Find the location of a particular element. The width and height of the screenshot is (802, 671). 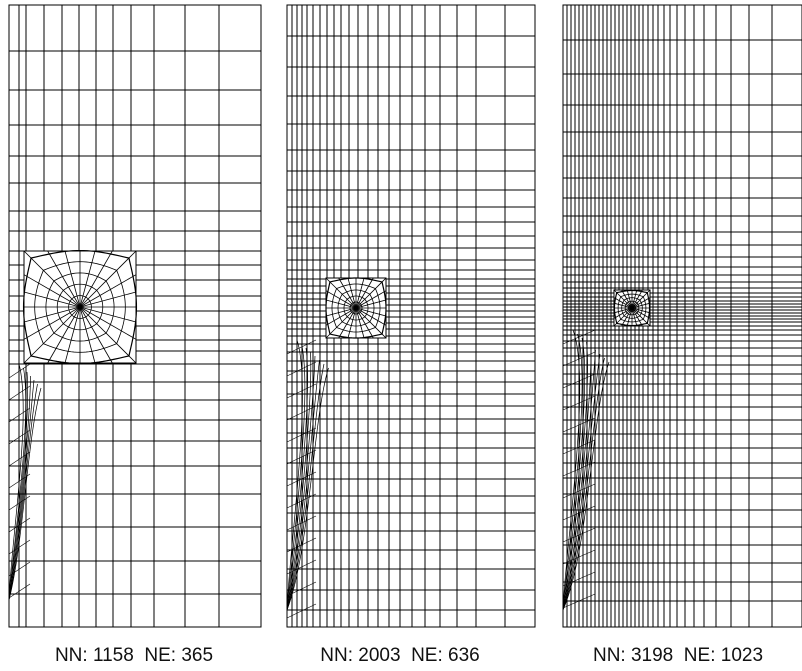

panel-1-caption: NN: 1158 NE: 365 is located at coordinates (134, 655).